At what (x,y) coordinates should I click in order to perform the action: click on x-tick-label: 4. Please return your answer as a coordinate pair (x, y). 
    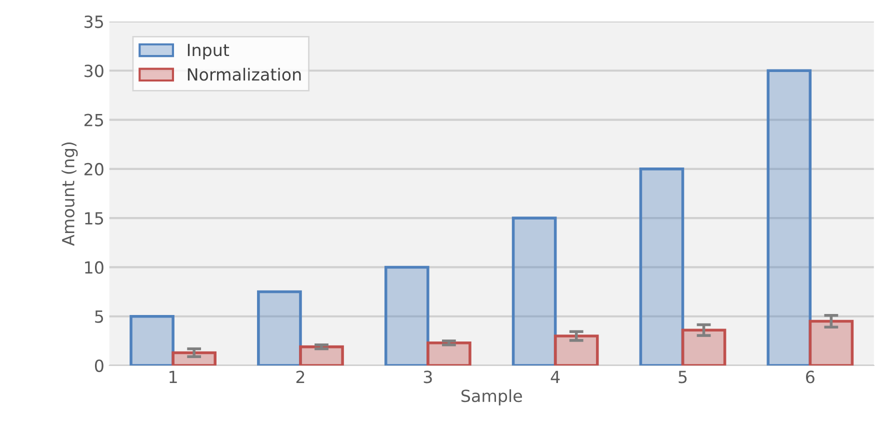
    Looking at the image, I should click on (555, 377).